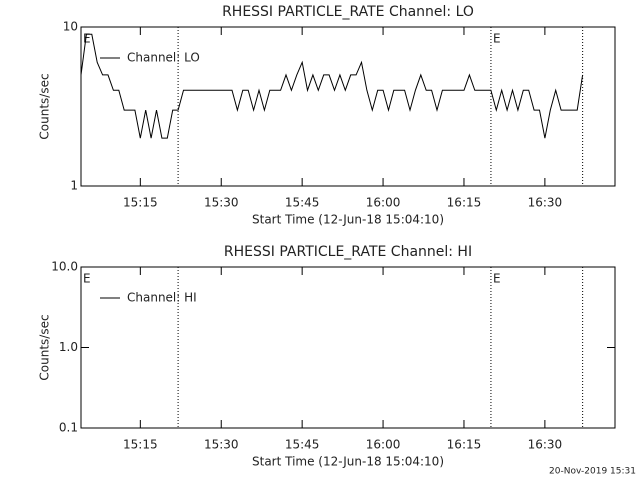  Describe the element at coordinates (64, 267) in the screenshot. I see `y-tick-label: 10.0` at that location.